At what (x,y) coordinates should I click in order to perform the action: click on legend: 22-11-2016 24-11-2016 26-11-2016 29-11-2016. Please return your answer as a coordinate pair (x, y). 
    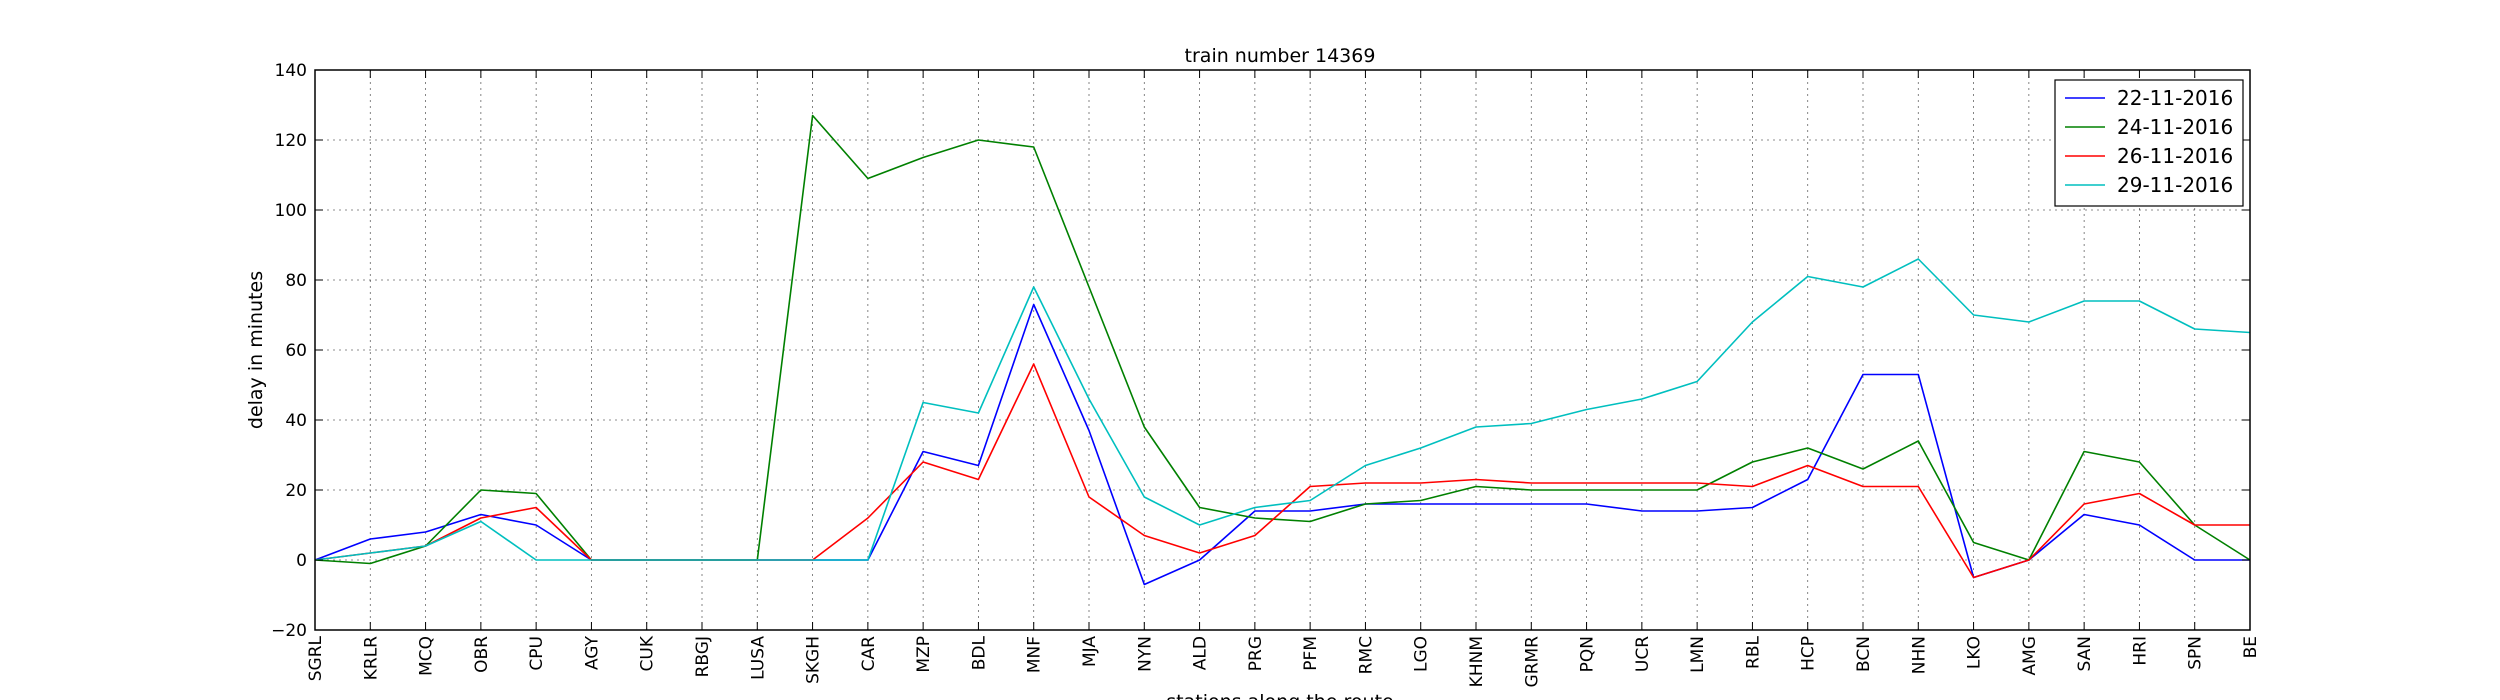
    Looking at the image, I should click on (2149, 143).